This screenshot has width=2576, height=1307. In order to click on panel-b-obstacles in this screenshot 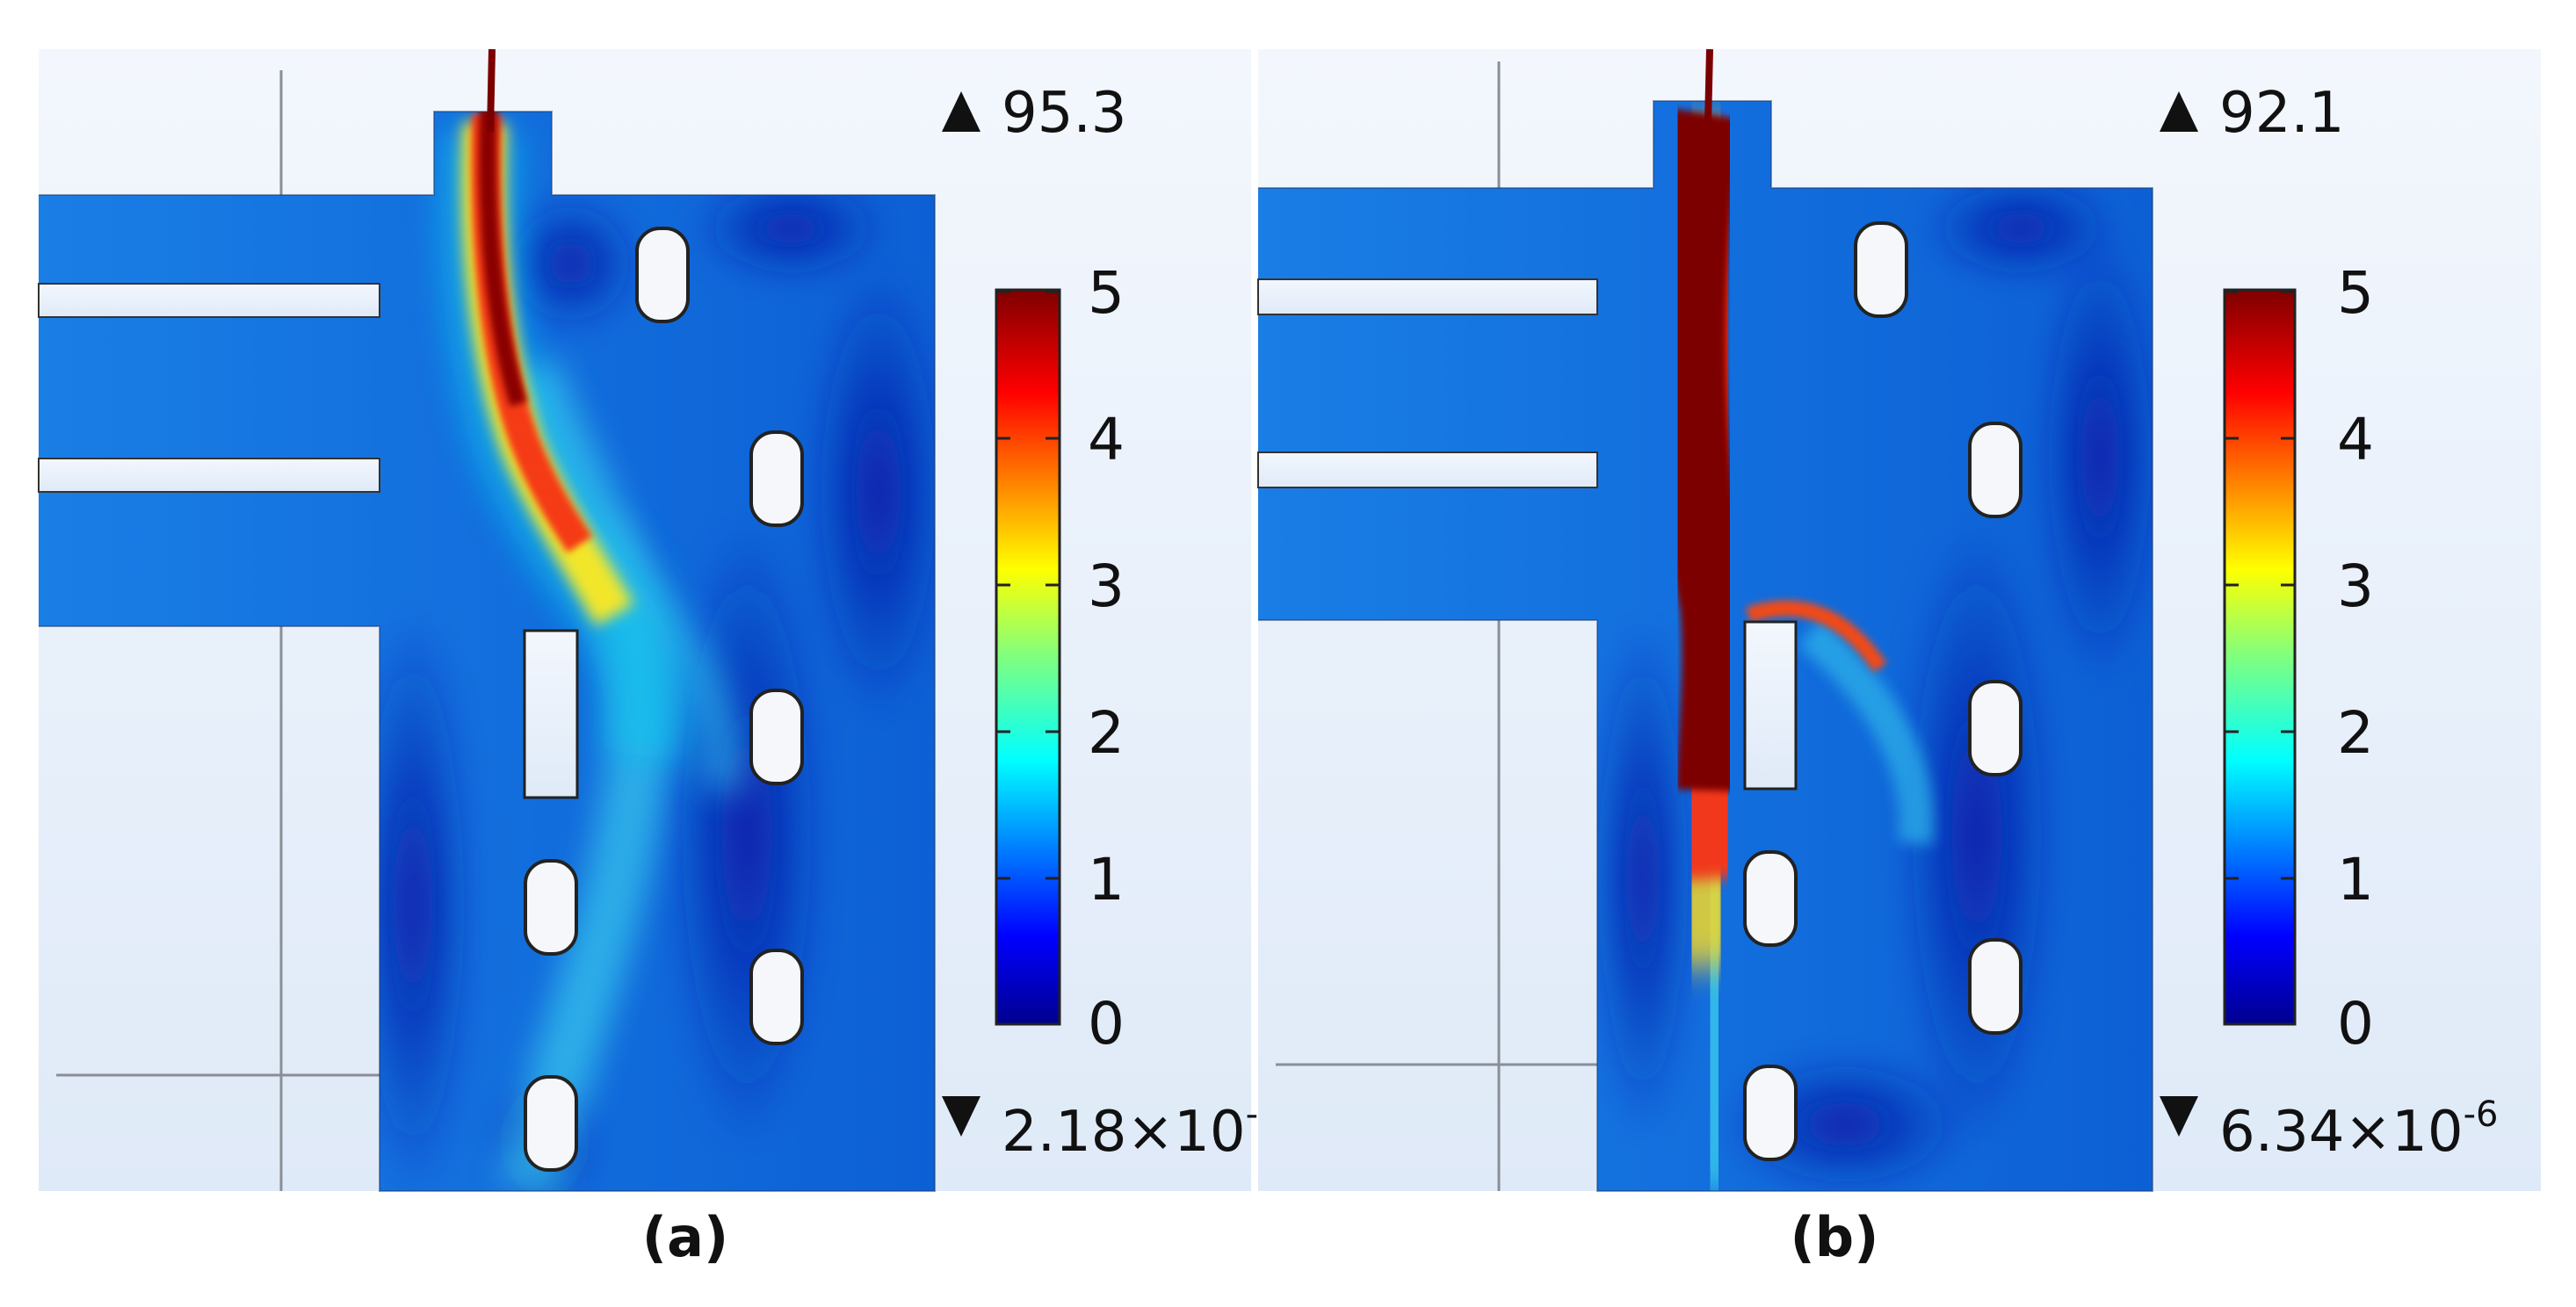, I will do `click(1882, 691)`.